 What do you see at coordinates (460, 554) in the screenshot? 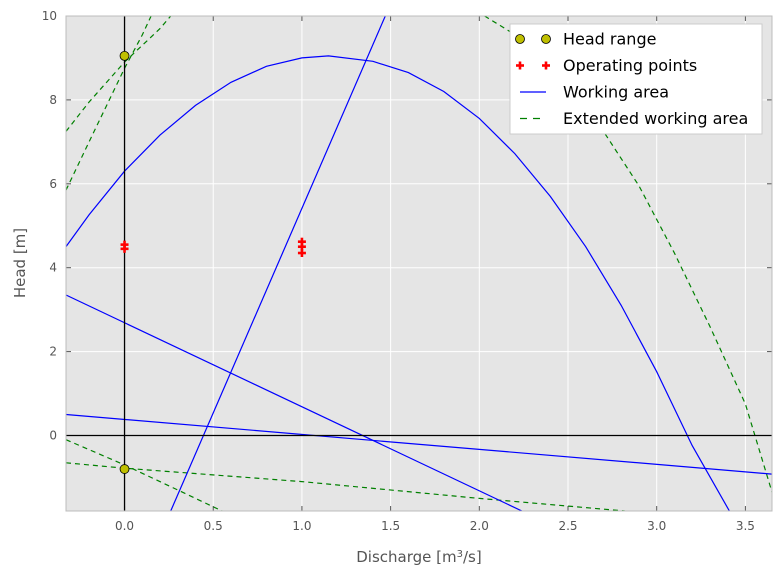
I see `x-axis-title-superscript: 3` at bounding box center [460, 554].